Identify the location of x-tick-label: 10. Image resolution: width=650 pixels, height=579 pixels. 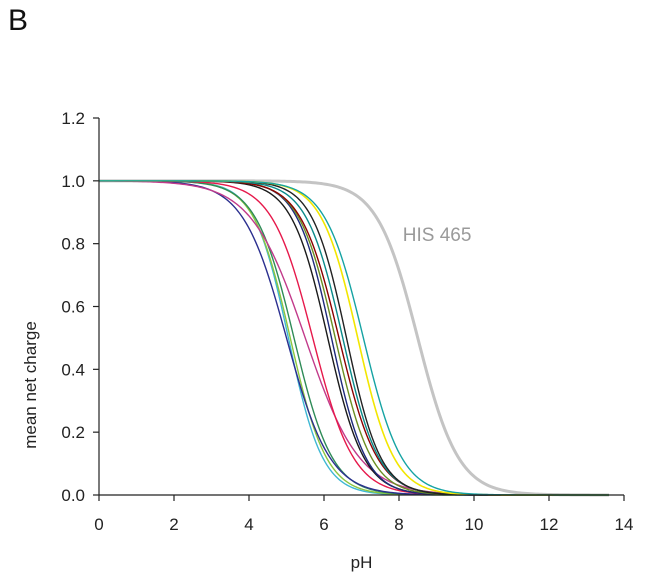
(474, 524).